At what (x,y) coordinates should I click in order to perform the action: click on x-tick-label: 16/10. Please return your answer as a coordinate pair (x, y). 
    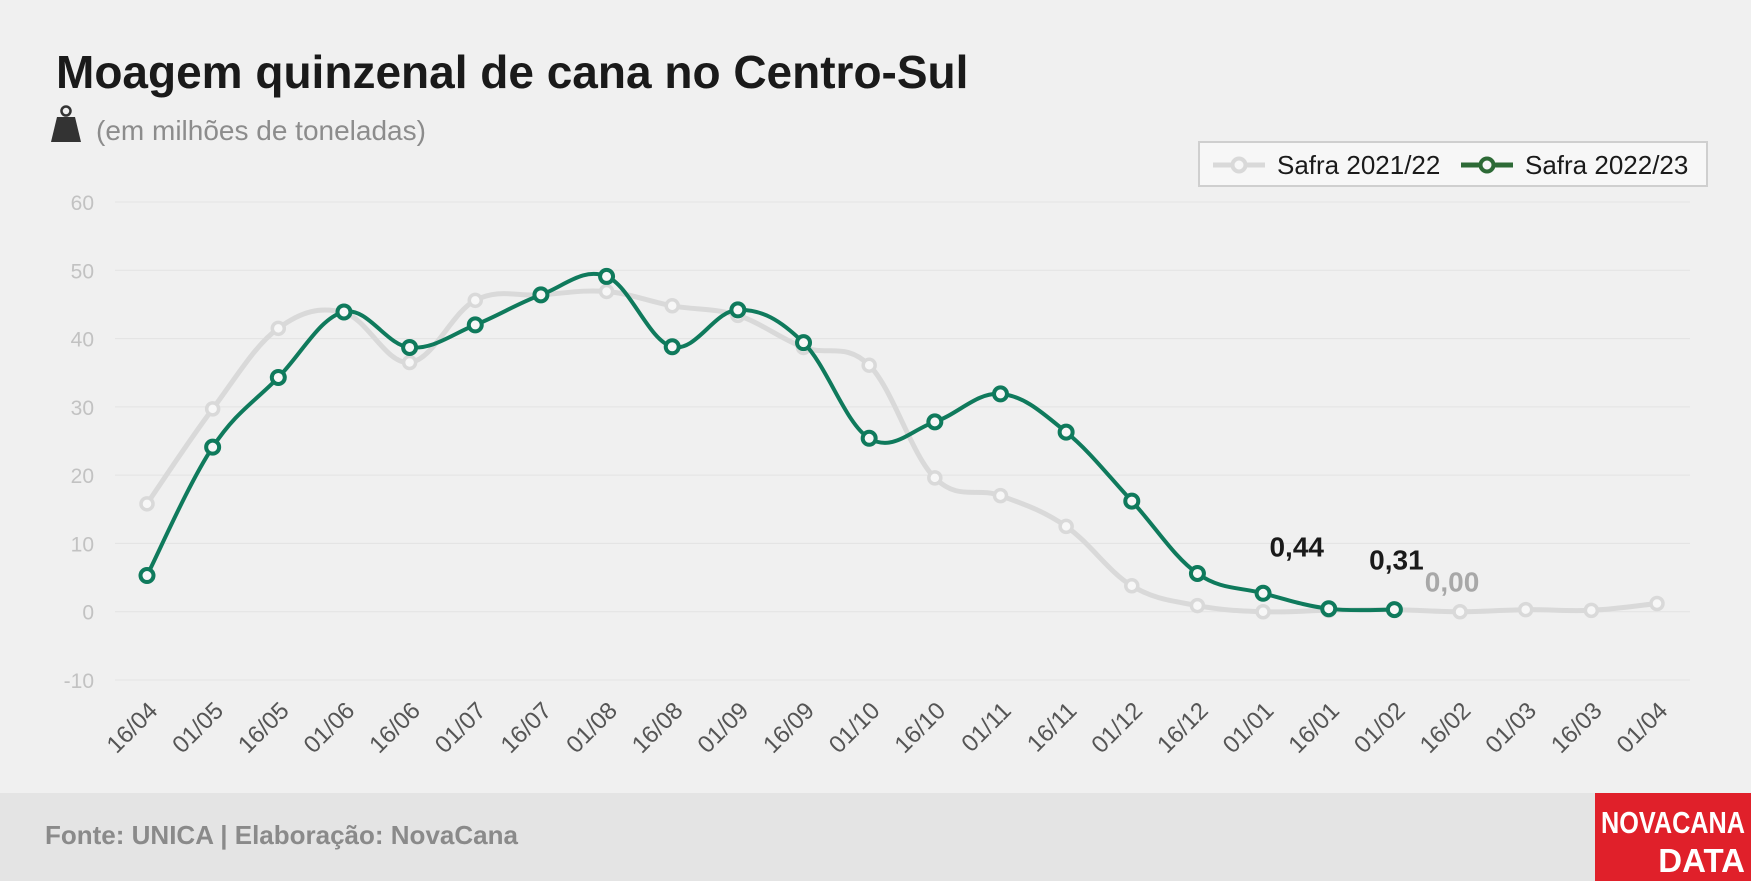
    Looking at the image, I should click on (921, 728).